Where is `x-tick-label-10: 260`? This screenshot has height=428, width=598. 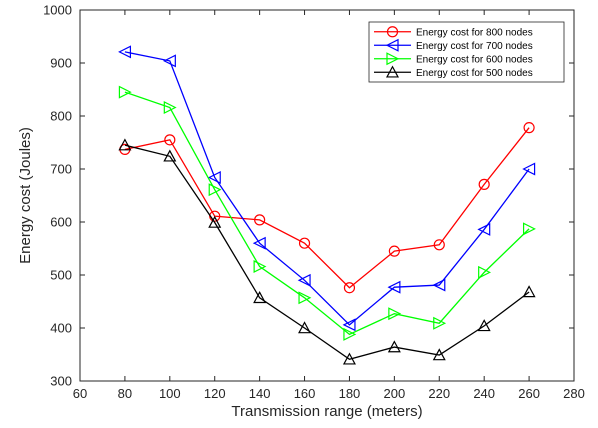
x-tick-label-10: 260 is located at coordinates (529, 393).